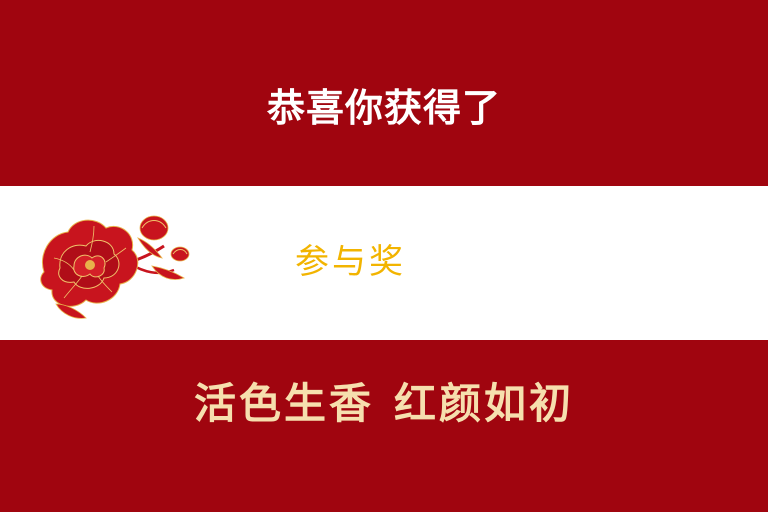 The width and height of the screenshot is (768, 512). I want to click on slogan-part1: 活色生香, so click(283, 403).